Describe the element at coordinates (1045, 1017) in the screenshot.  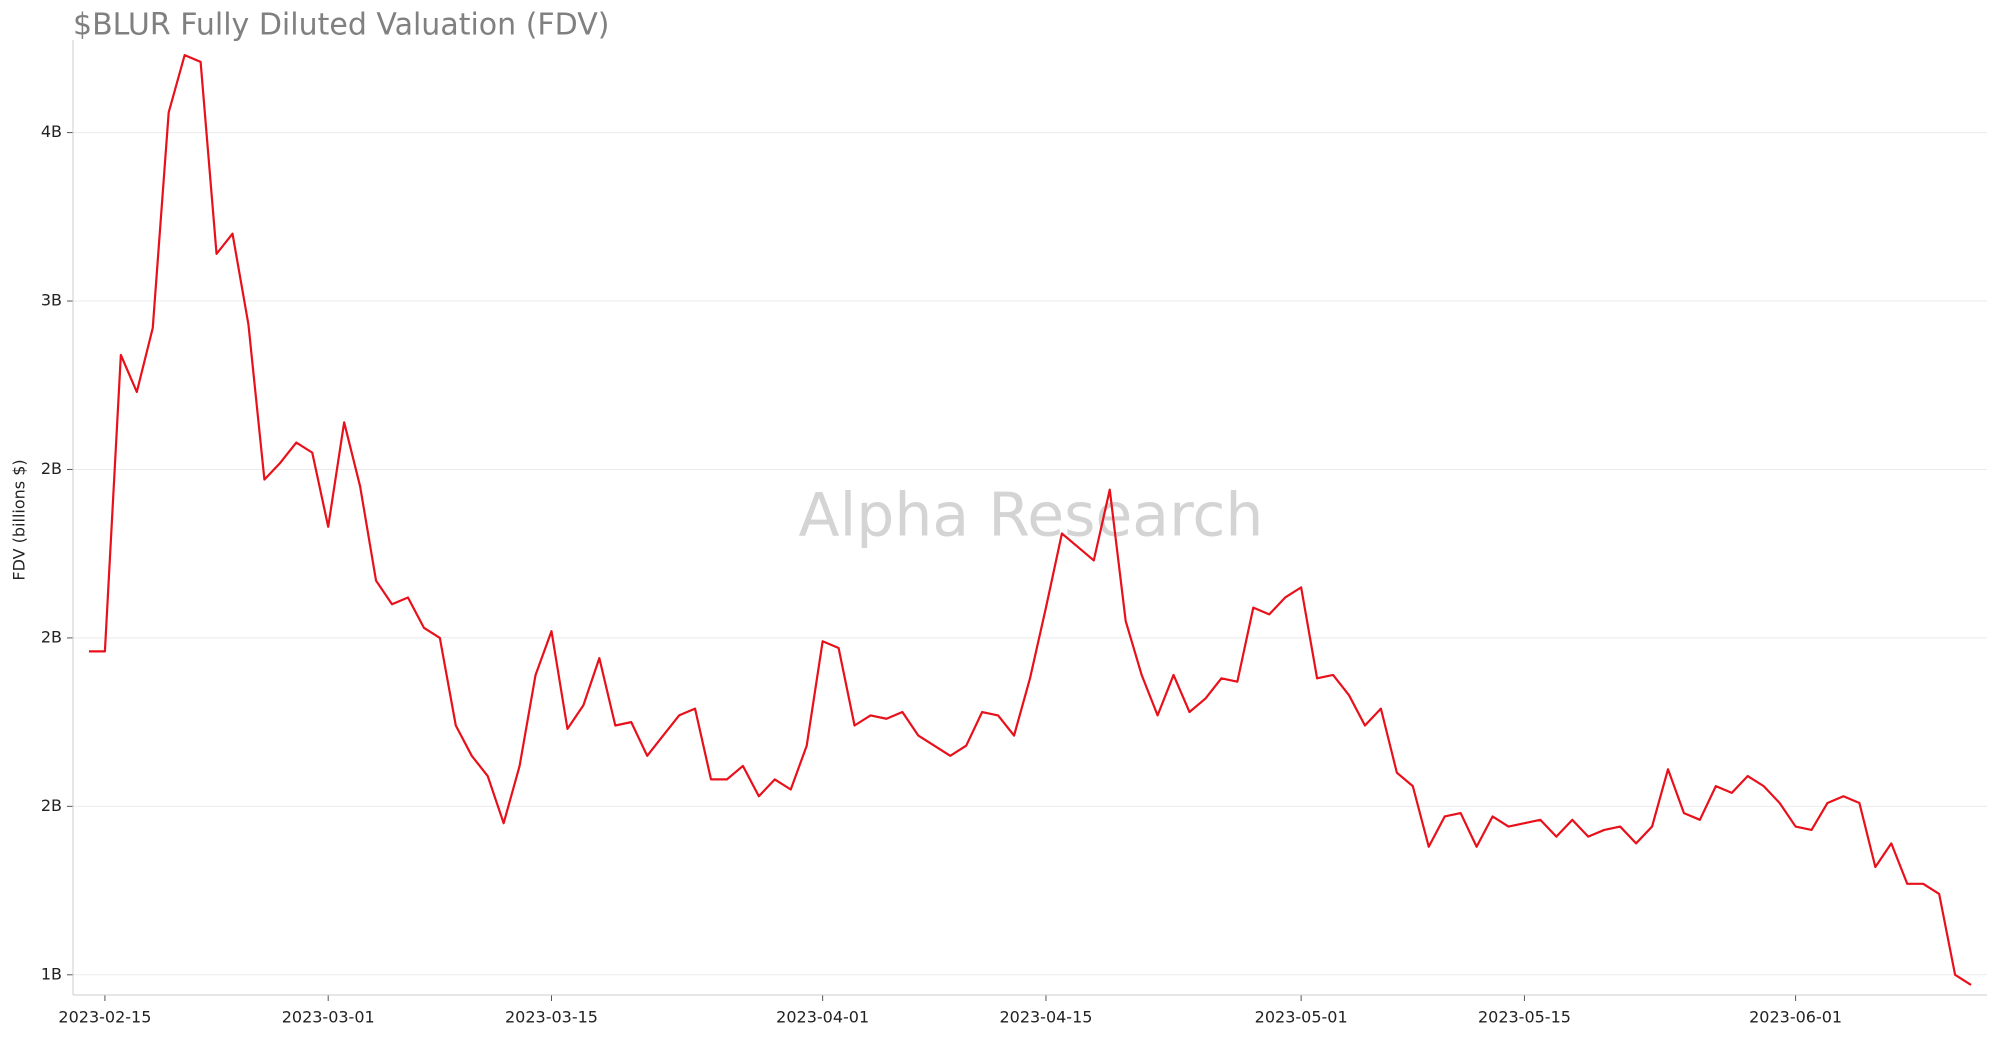
I see `x-tick-label: 2023-04-15` at that location.